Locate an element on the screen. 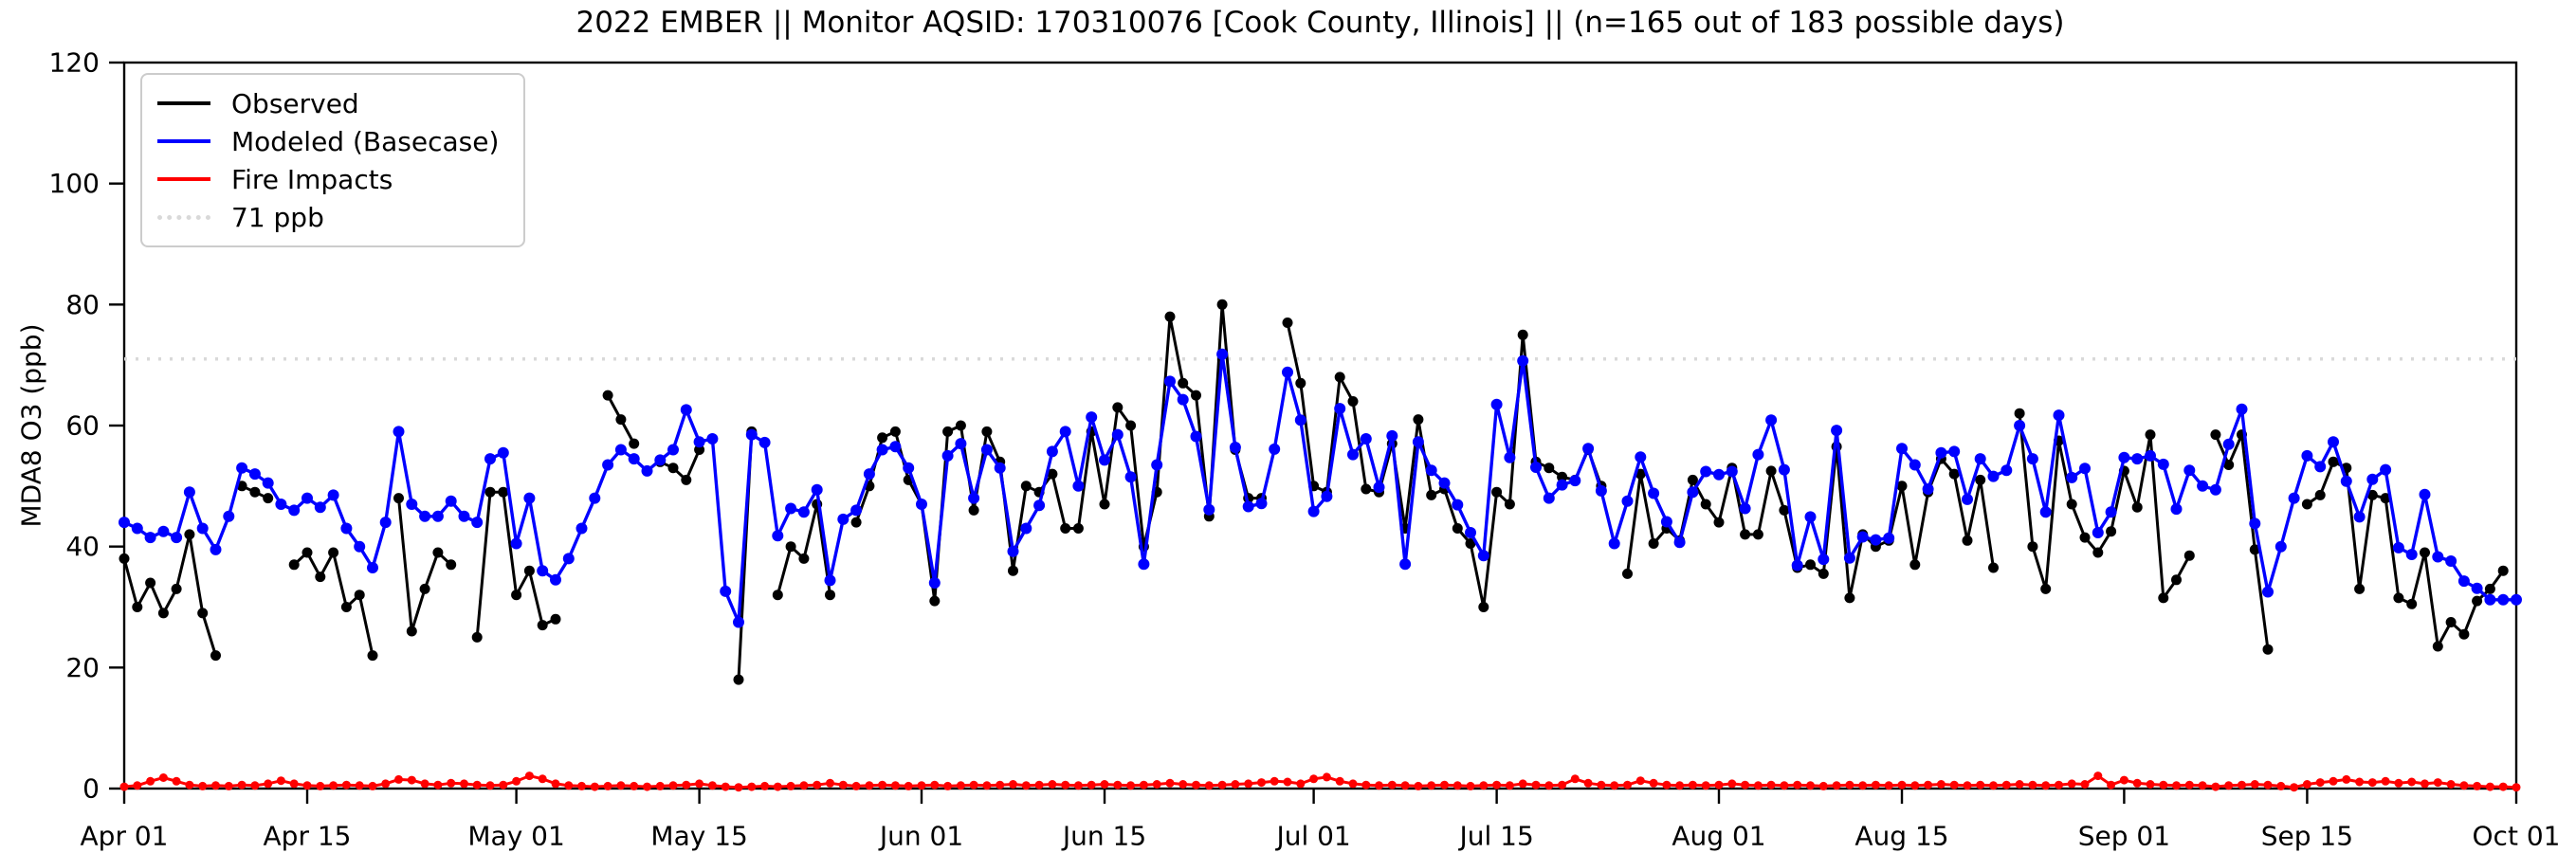 The image size is (2576, 853). x-tick-label: Apr 01 is located at coordinates (125, 836).